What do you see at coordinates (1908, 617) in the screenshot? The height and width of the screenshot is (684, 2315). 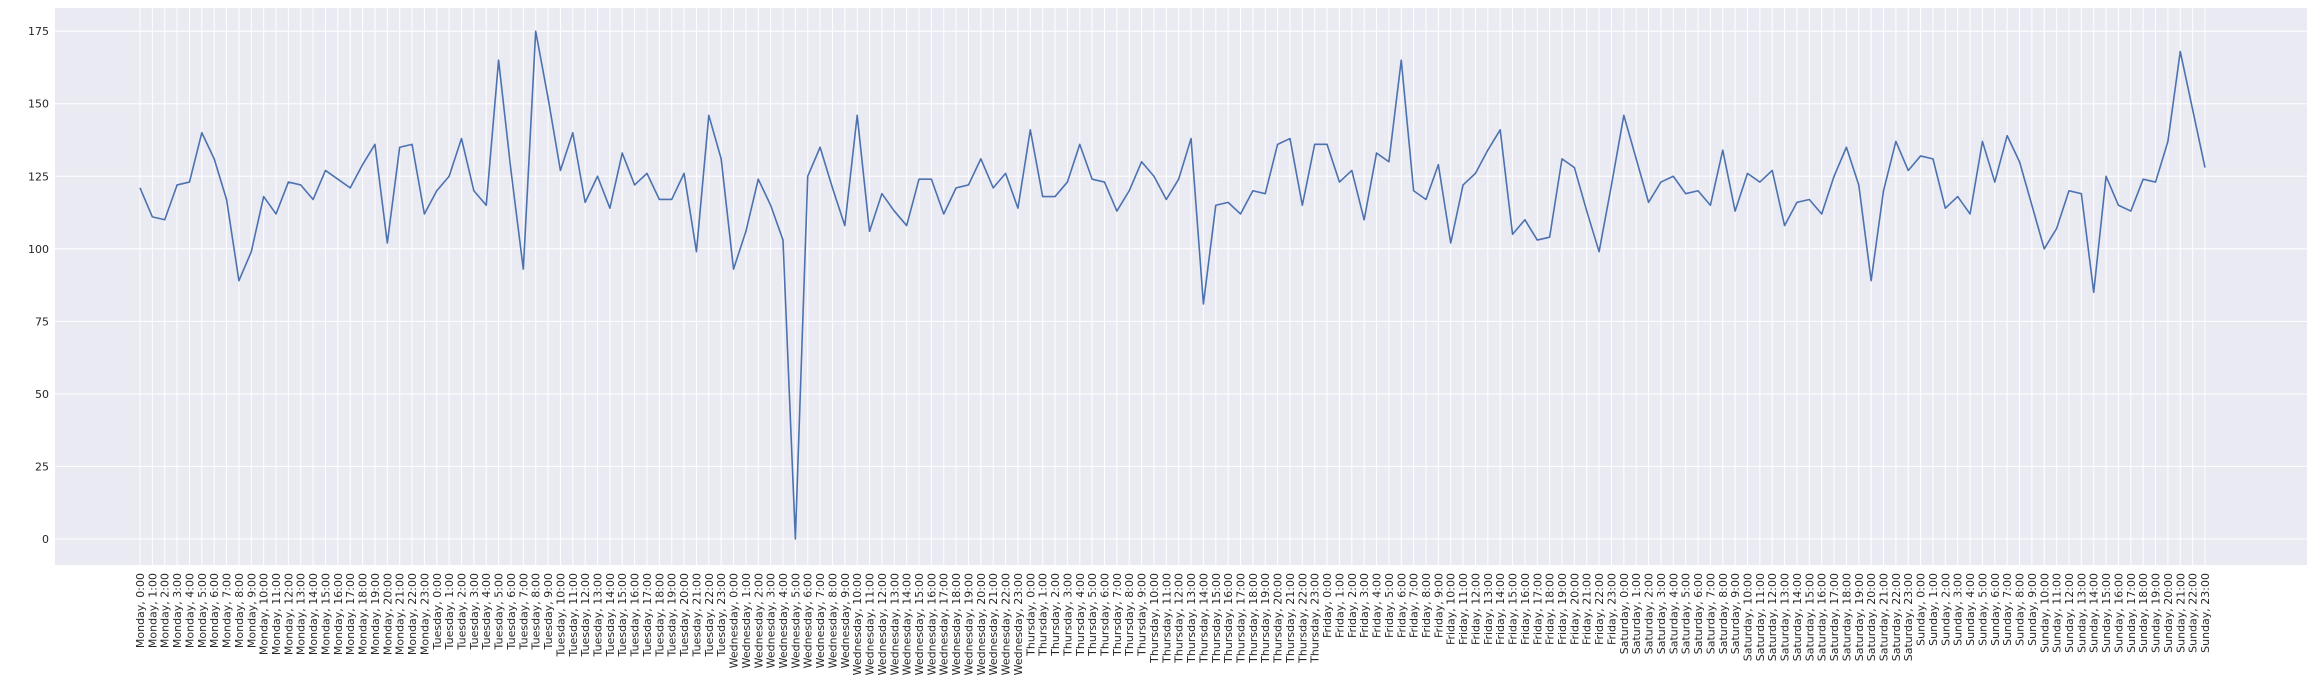 I see `x-tick-label: Saturday, 23:00` at bounding box center [1908, 617].